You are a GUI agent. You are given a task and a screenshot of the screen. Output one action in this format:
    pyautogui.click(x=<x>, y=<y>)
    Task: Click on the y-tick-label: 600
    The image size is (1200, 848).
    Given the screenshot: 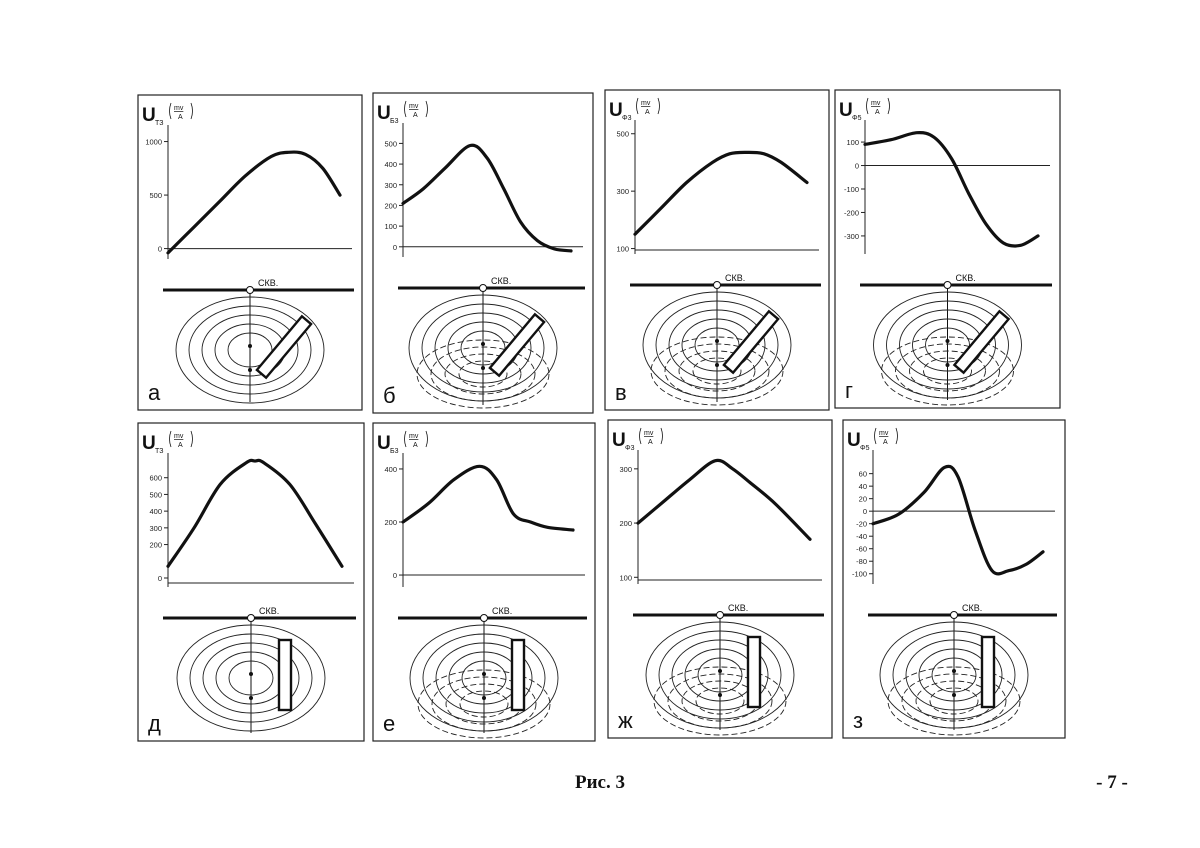 What is the action you would take?
    pyautogui.click(x=155, y=478)
    